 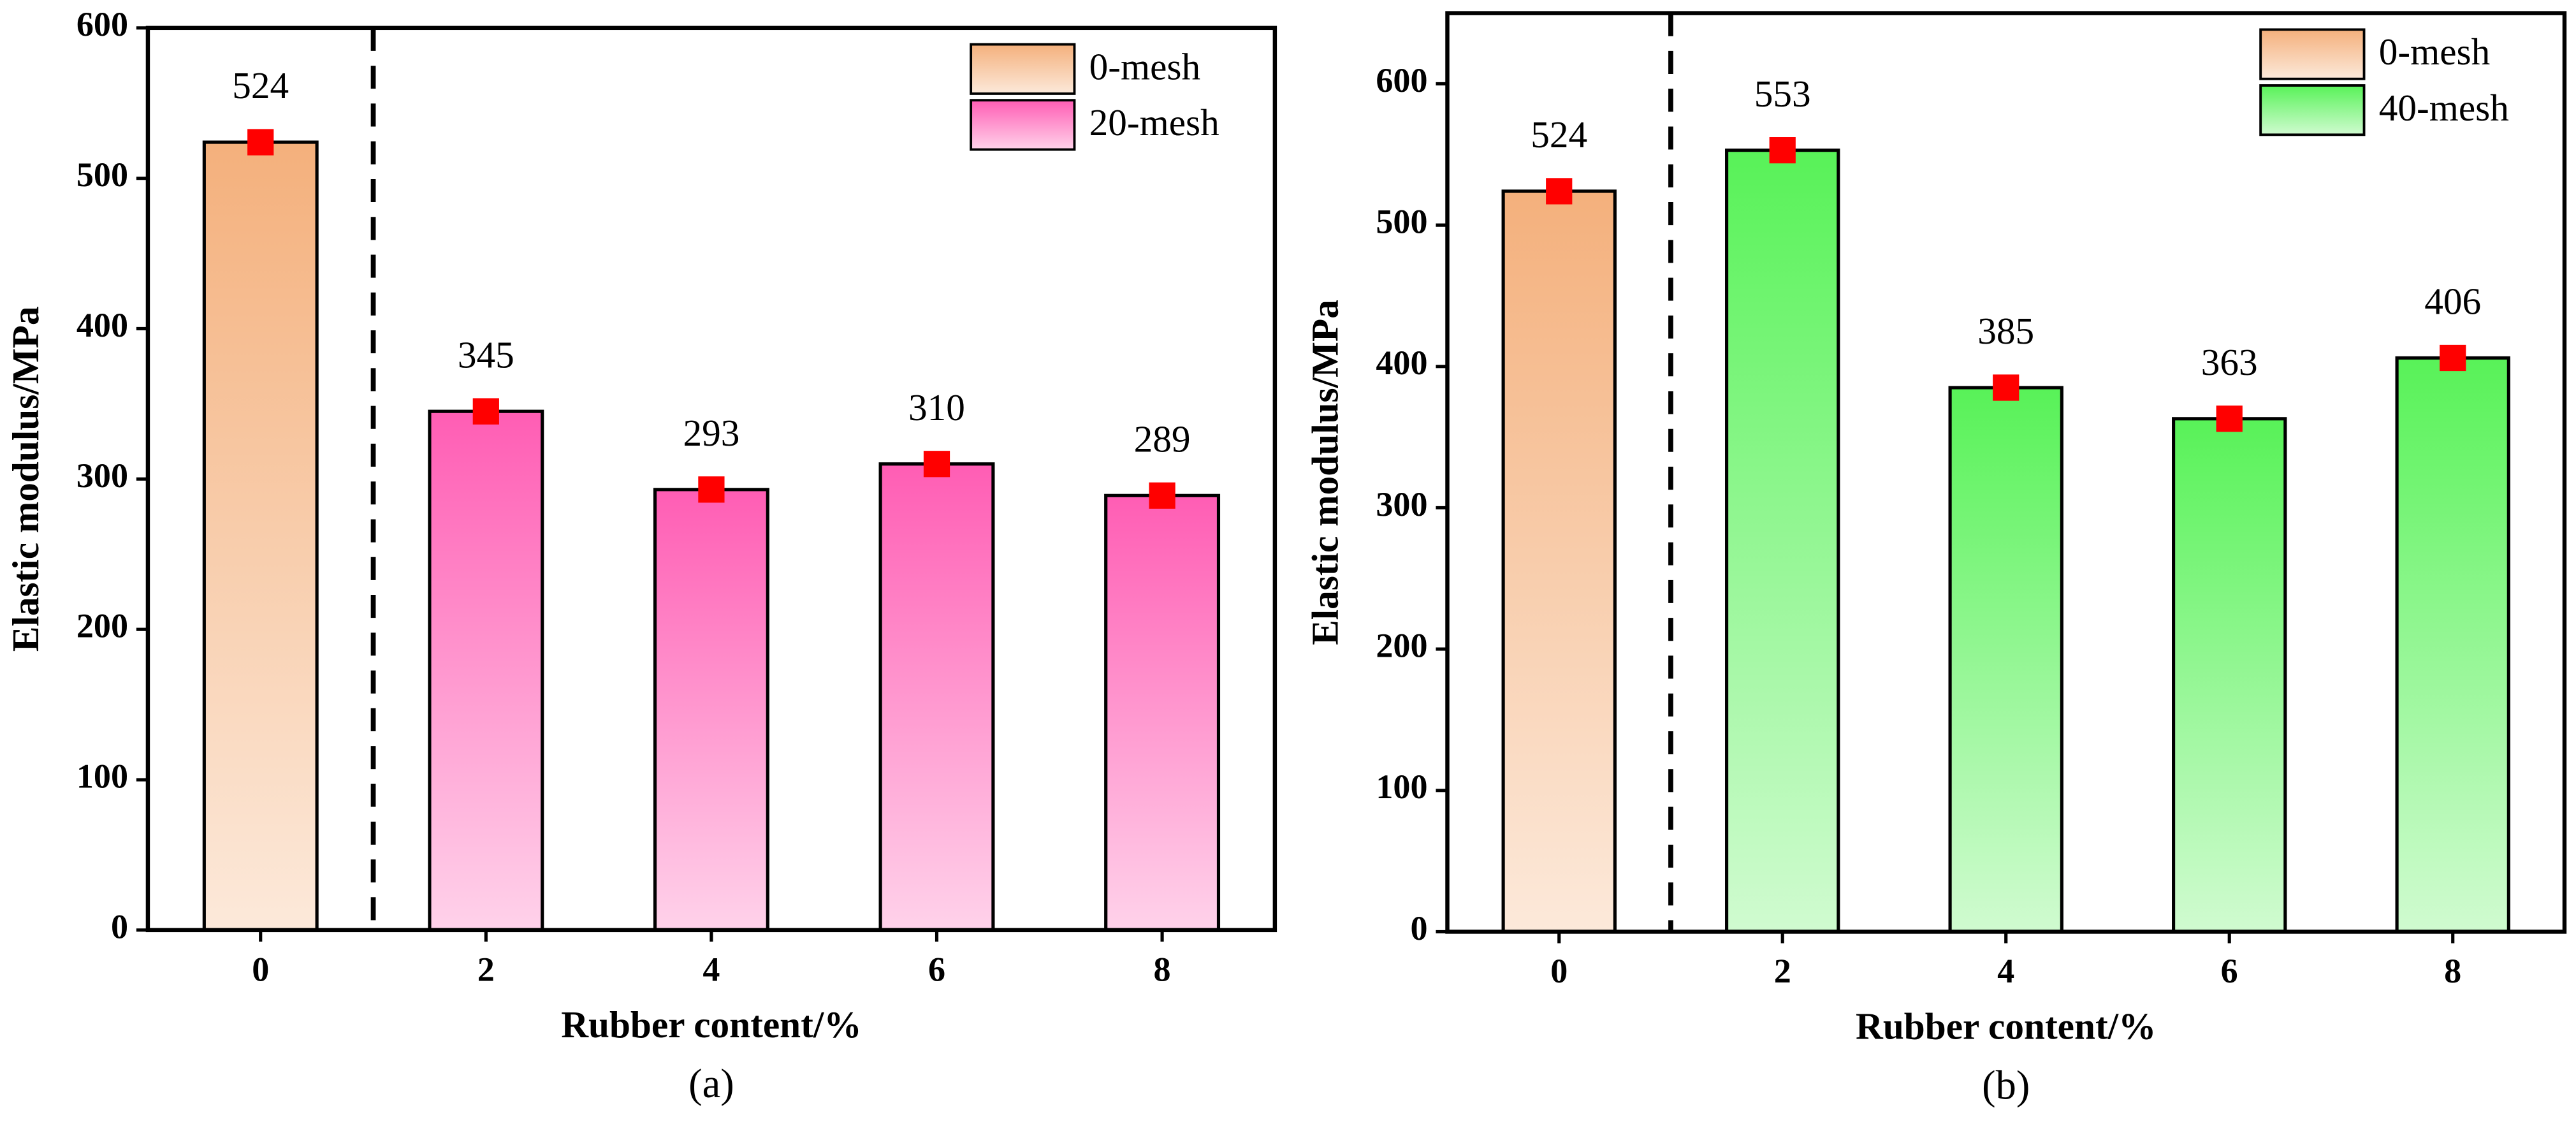 What do you see at coordinates (2444, 108) in the screenshot?
I see `legend-label: 40-mesh` at bounding box center [2444, 108].